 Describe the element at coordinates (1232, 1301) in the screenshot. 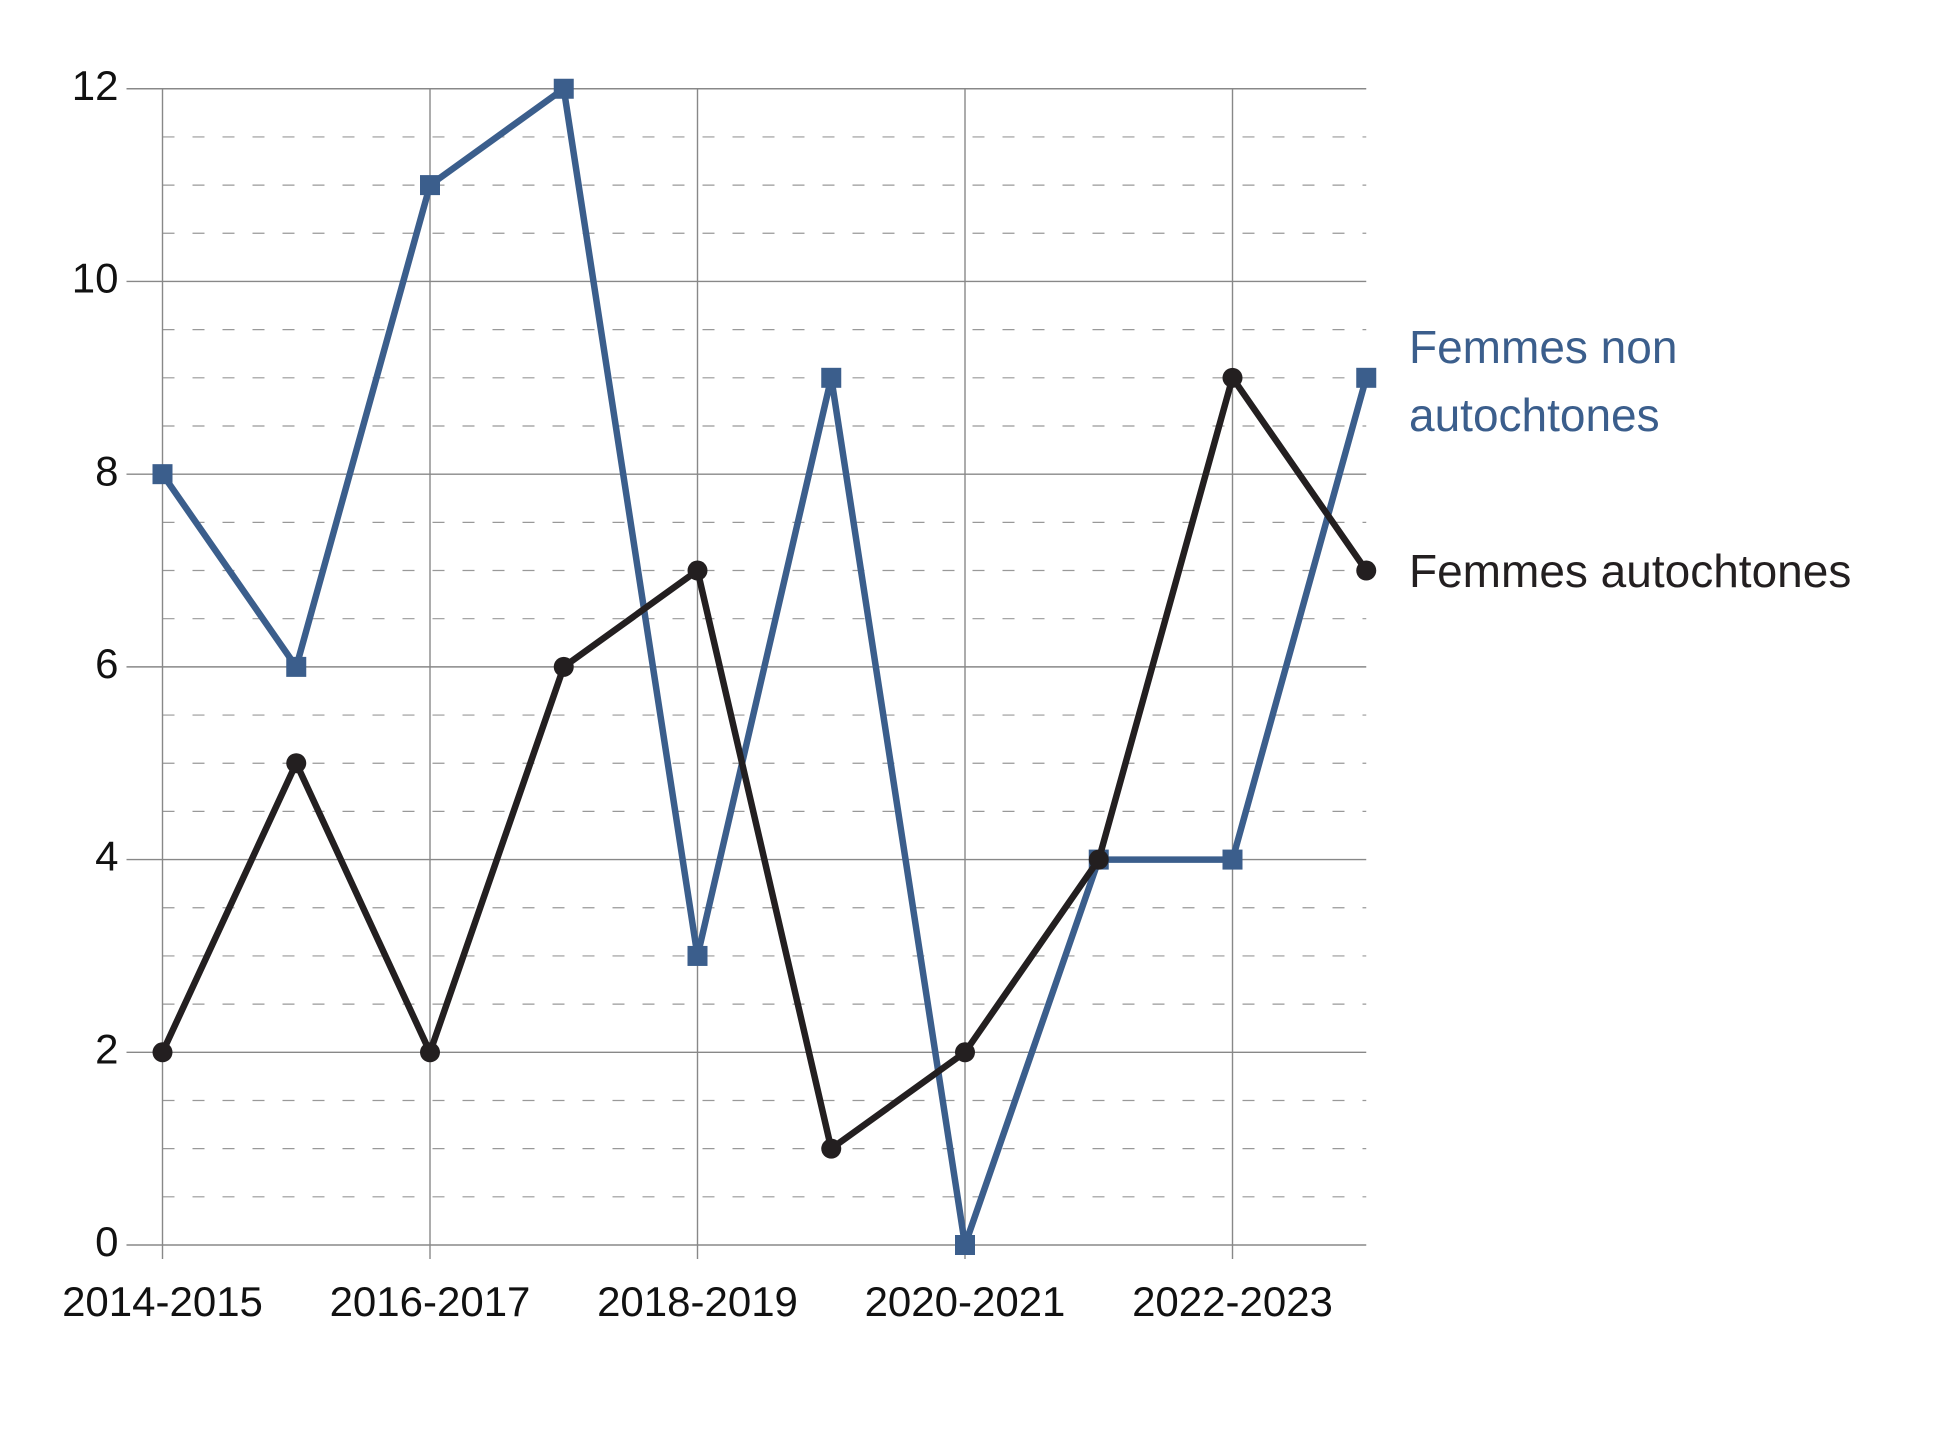

I see `x-tick-label: 2022-2023` at that location.